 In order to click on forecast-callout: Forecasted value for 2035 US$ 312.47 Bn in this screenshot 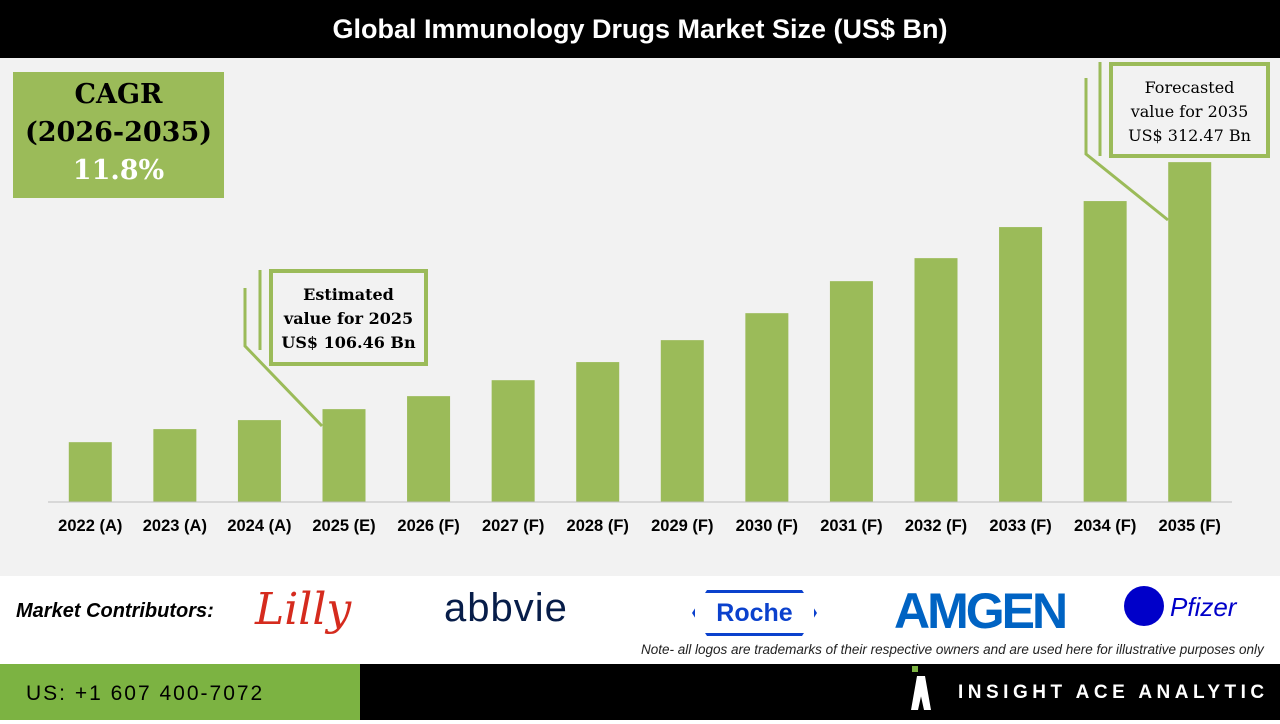, I will do `click(1189, 110)`.